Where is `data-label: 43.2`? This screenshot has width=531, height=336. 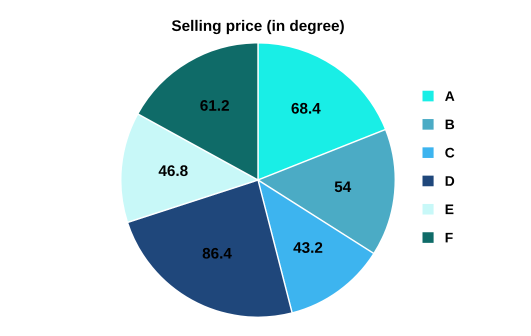 data-label: 43.2 is located at coordinates (307, 247).